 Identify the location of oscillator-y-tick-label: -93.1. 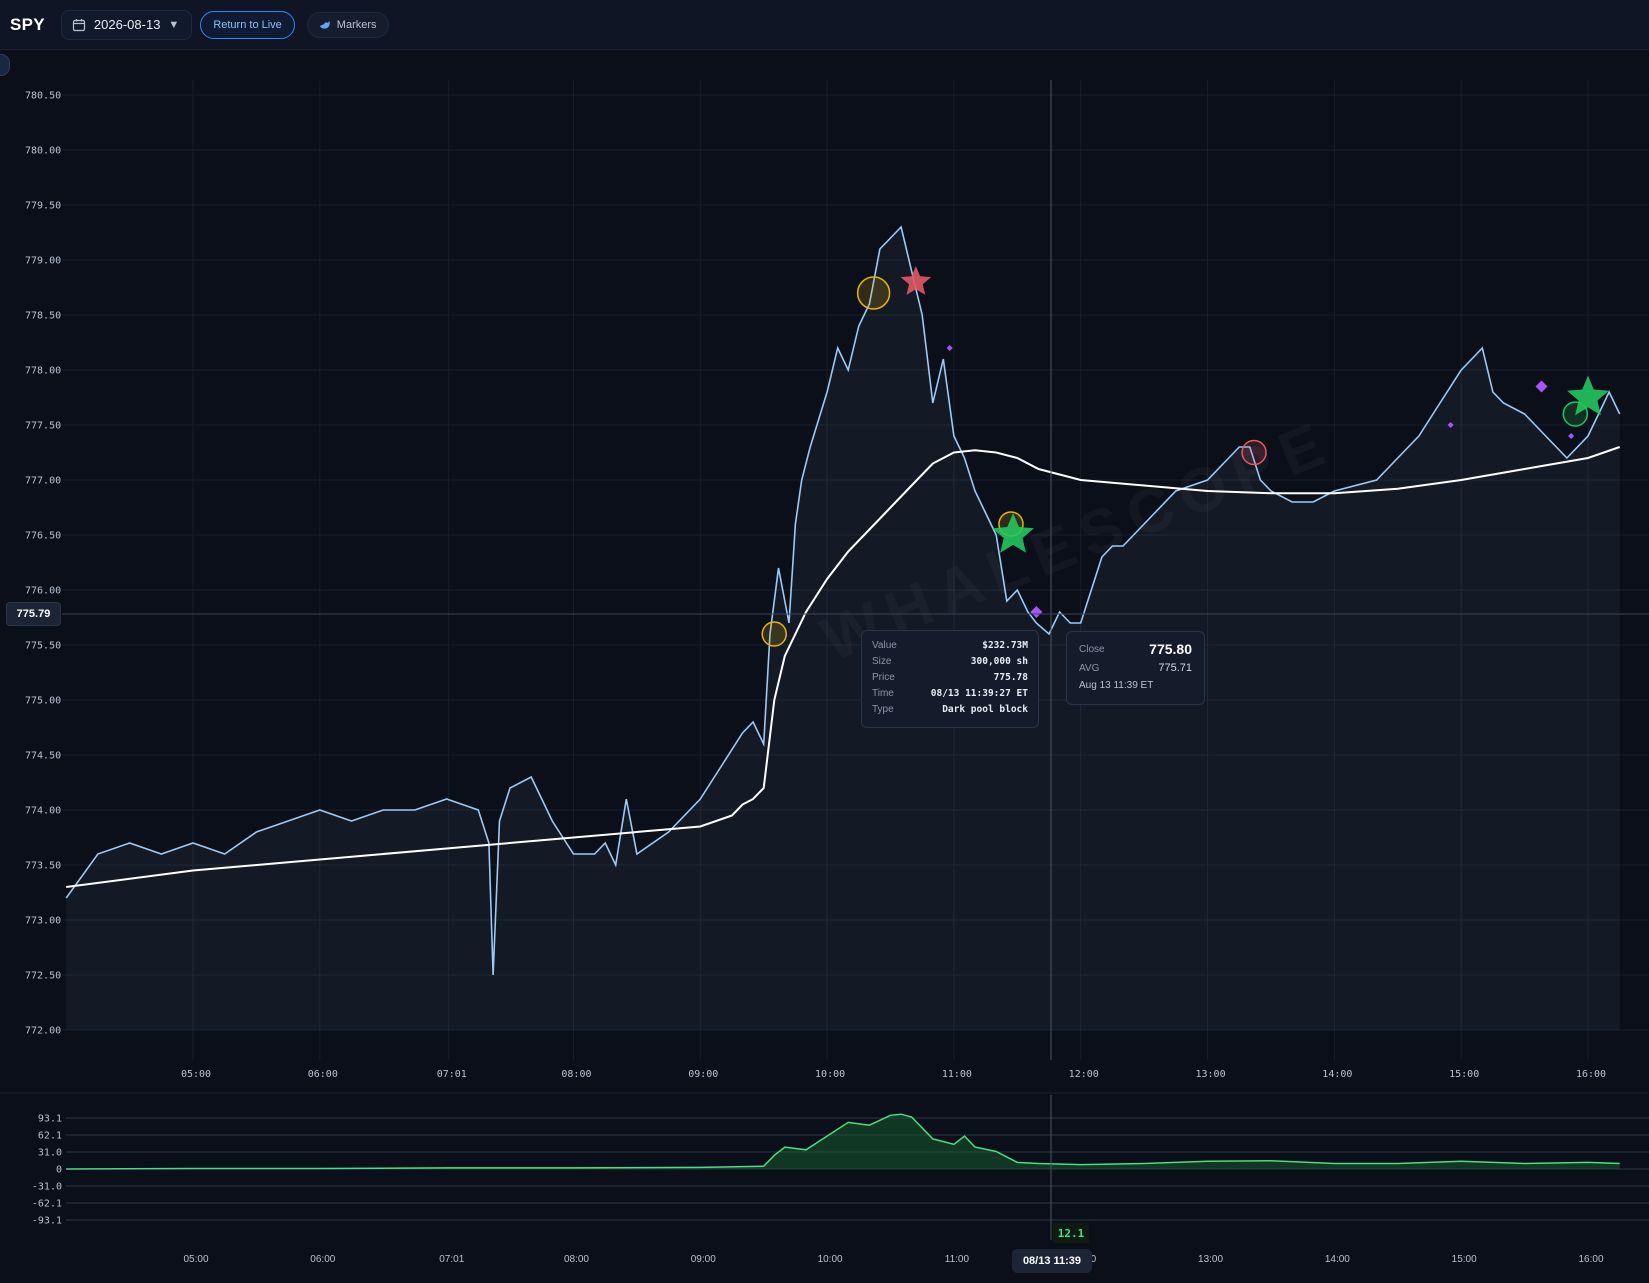
(47, 1221).